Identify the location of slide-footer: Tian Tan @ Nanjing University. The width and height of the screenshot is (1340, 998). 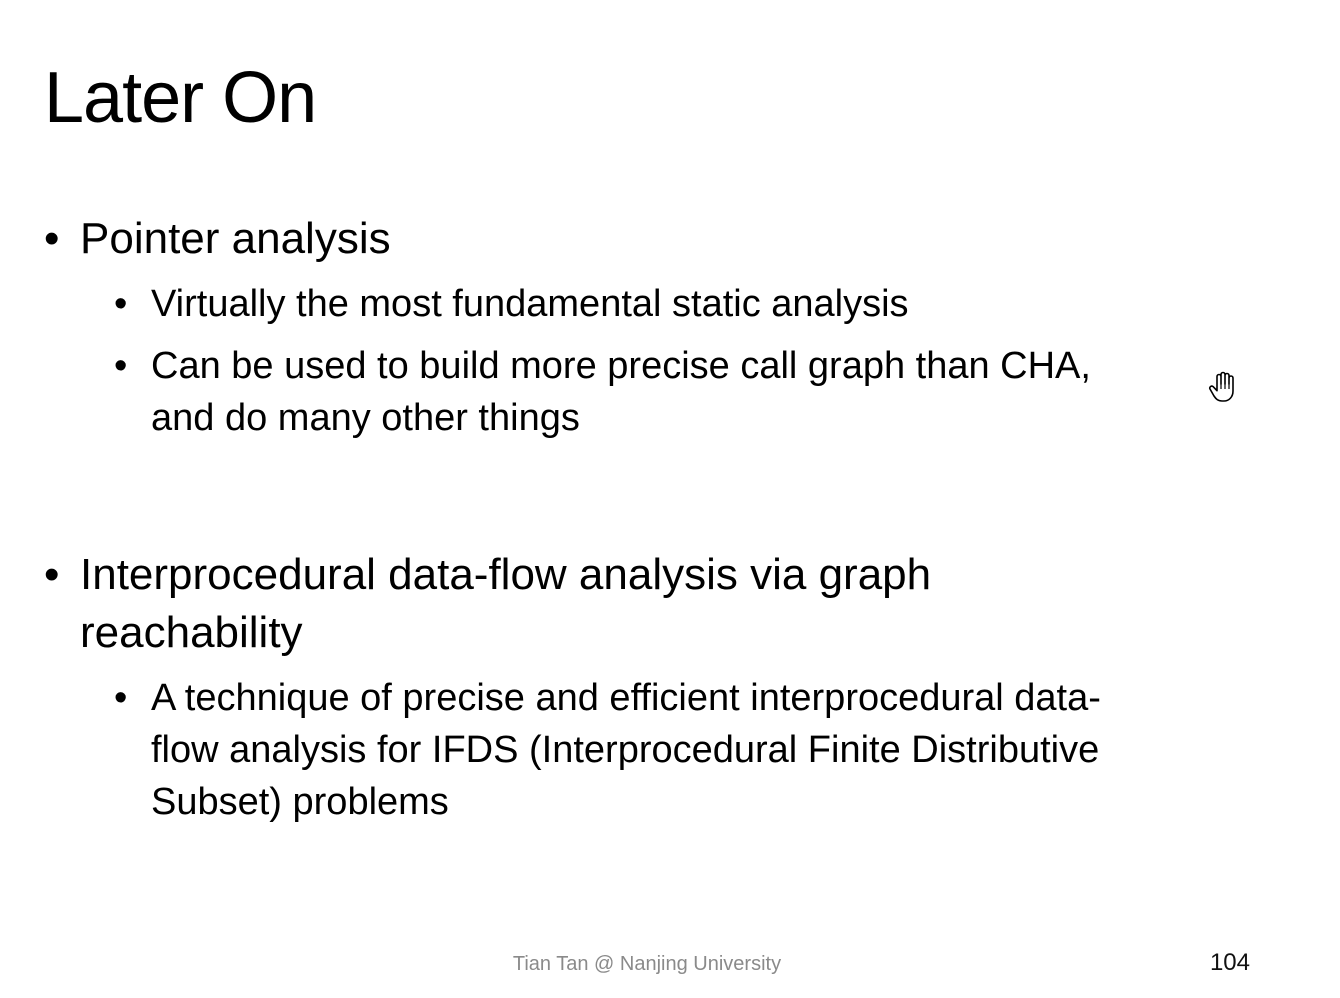
(647, 964).